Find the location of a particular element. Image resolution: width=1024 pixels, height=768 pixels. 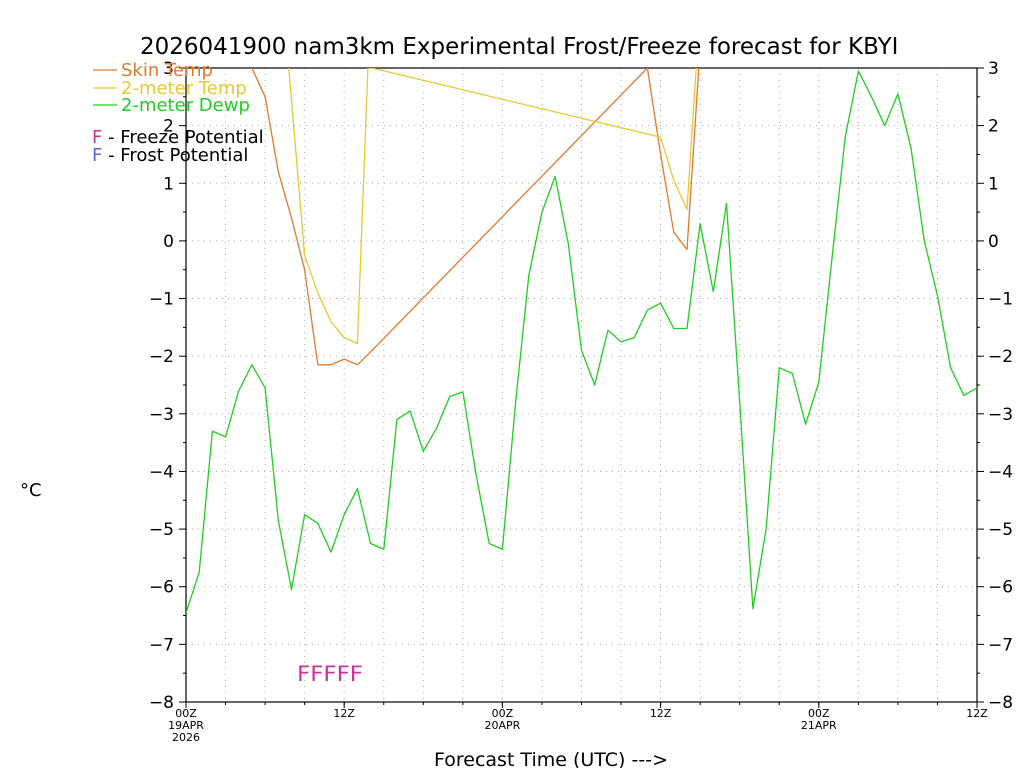

y-tick-label-right: −8 is located at coordinates (1000, 703).